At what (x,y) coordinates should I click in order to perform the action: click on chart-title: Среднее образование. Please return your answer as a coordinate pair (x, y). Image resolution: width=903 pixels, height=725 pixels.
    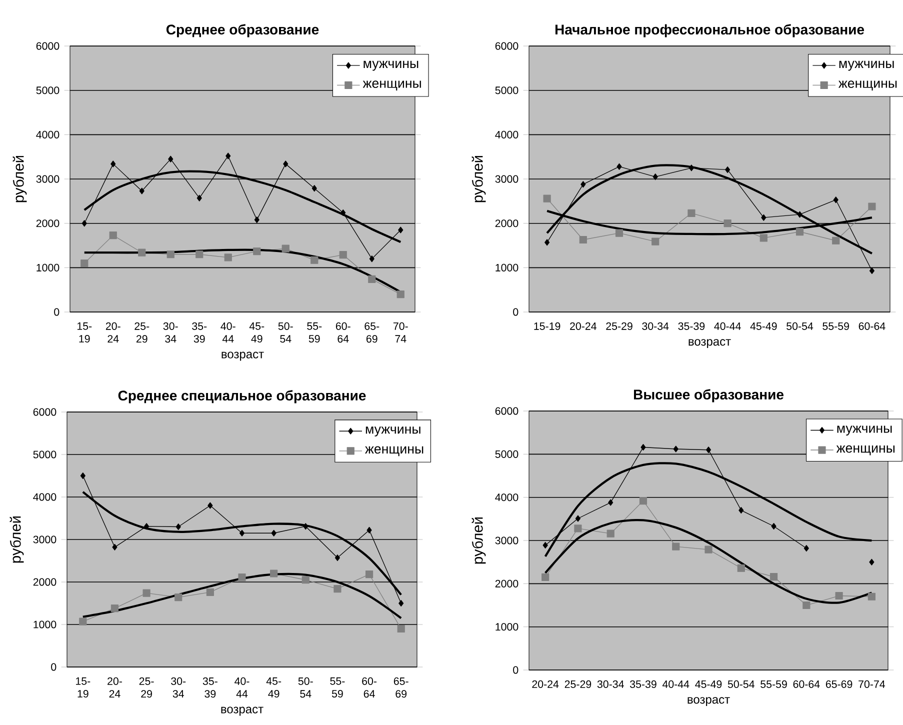
    Looking at the image, I should click on (242, 31).